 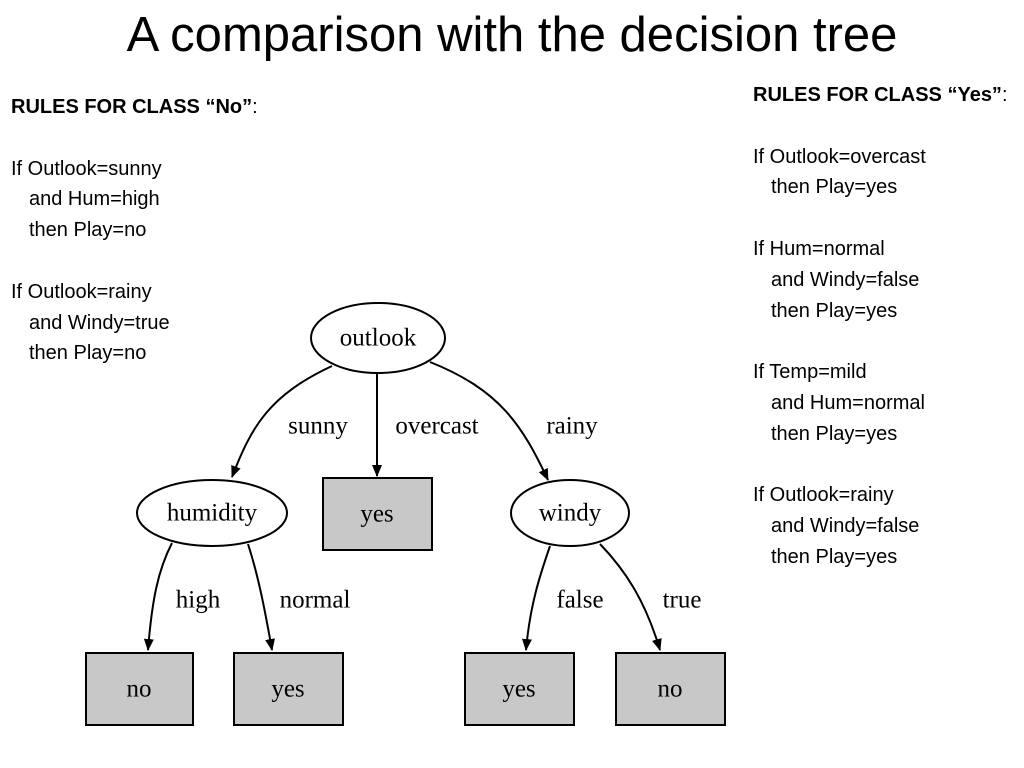 I want to click on edge-label-rainy: rainy, so click(x=572, y=426).